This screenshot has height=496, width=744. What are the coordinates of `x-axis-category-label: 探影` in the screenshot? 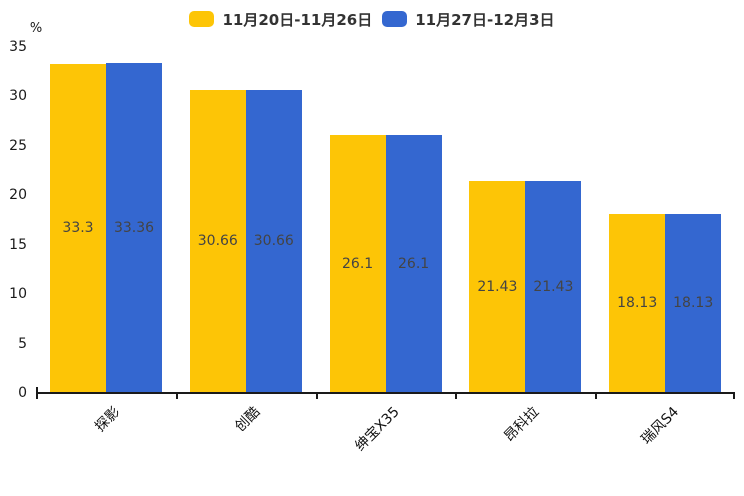 It's located at (108, 420).